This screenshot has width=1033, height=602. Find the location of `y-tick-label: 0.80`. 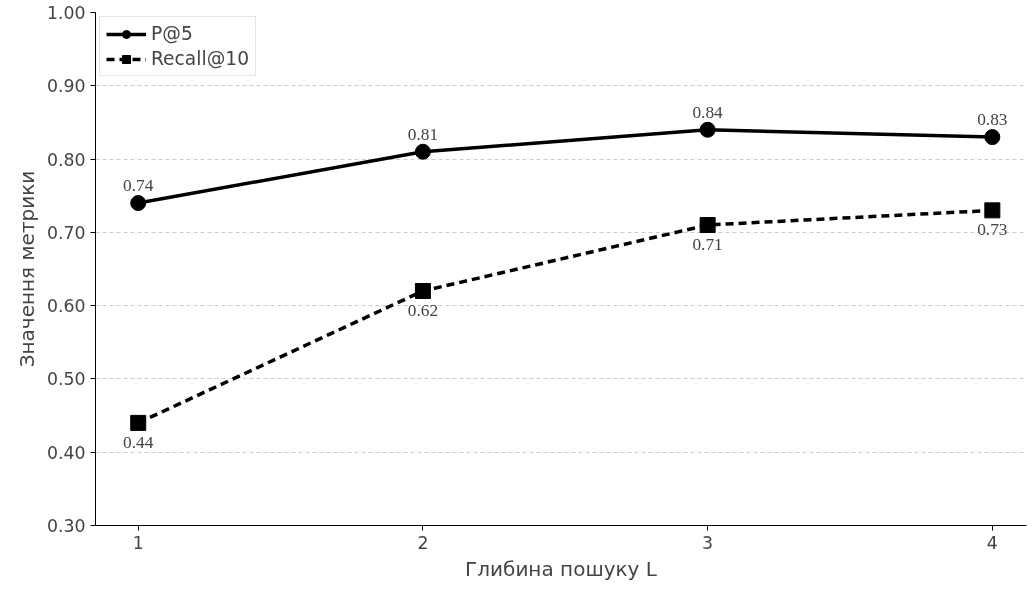

y-tick-label: 0.80 is located at coordinates (66, 159).